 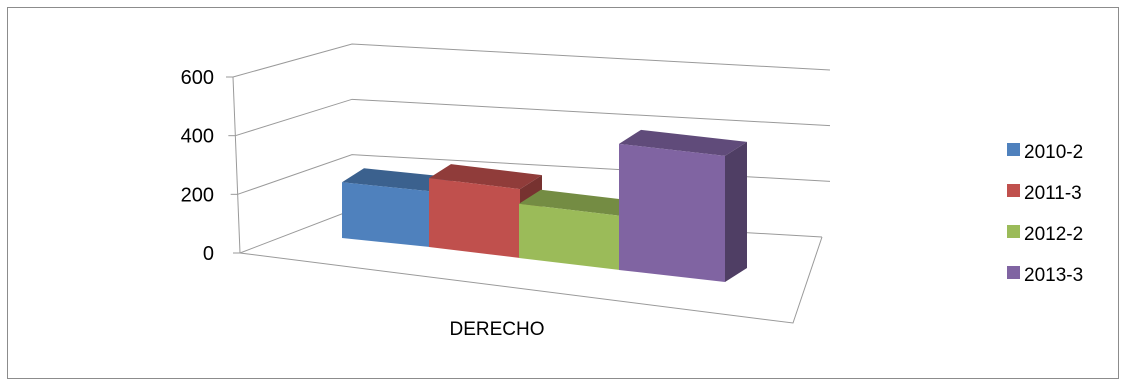 I want to click on category-label: DERECHO, so click(x=496, y=329).